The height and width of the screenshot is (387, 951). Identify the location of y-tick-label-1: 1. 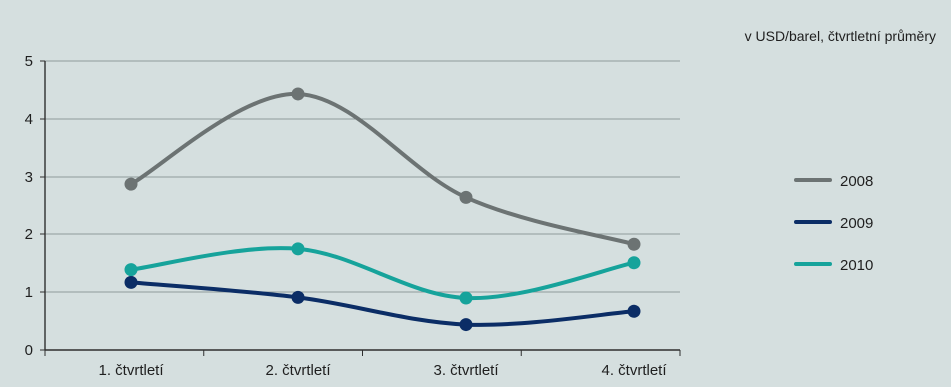
(29, 292).